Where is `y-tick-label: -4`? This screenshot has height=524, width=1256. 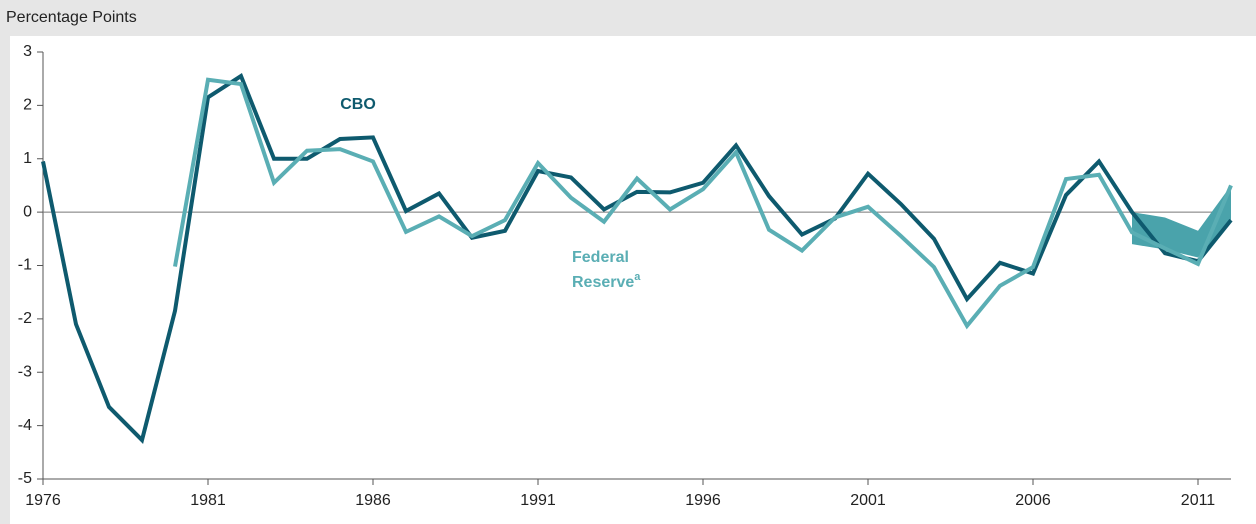 y-tick-label: -4 is located at coordinates (25, 425).